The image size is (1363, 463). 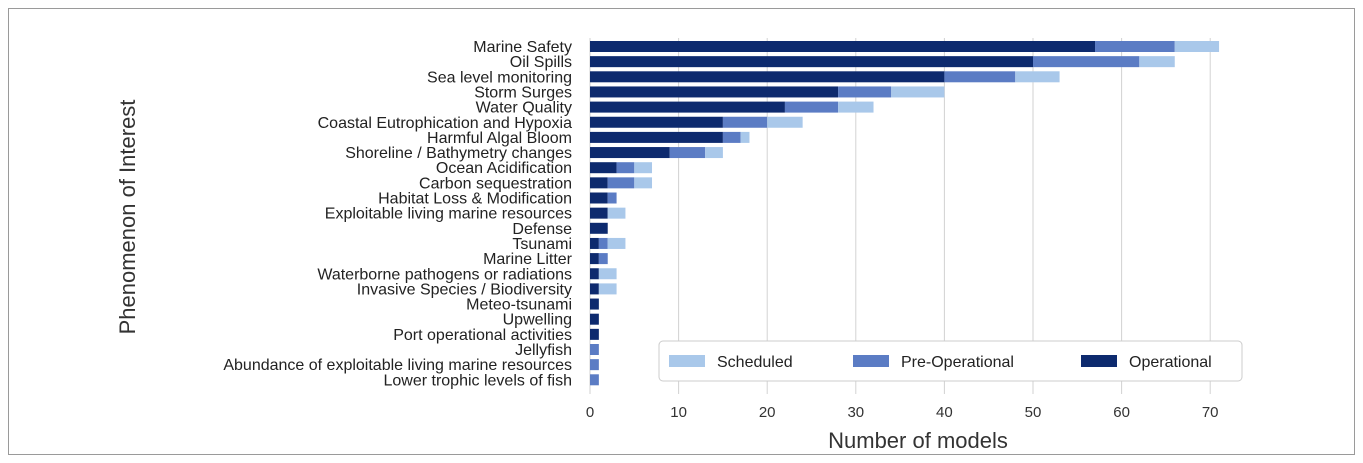 I want to click on x-axis-title: Number of models, so click(x=918, y=440).